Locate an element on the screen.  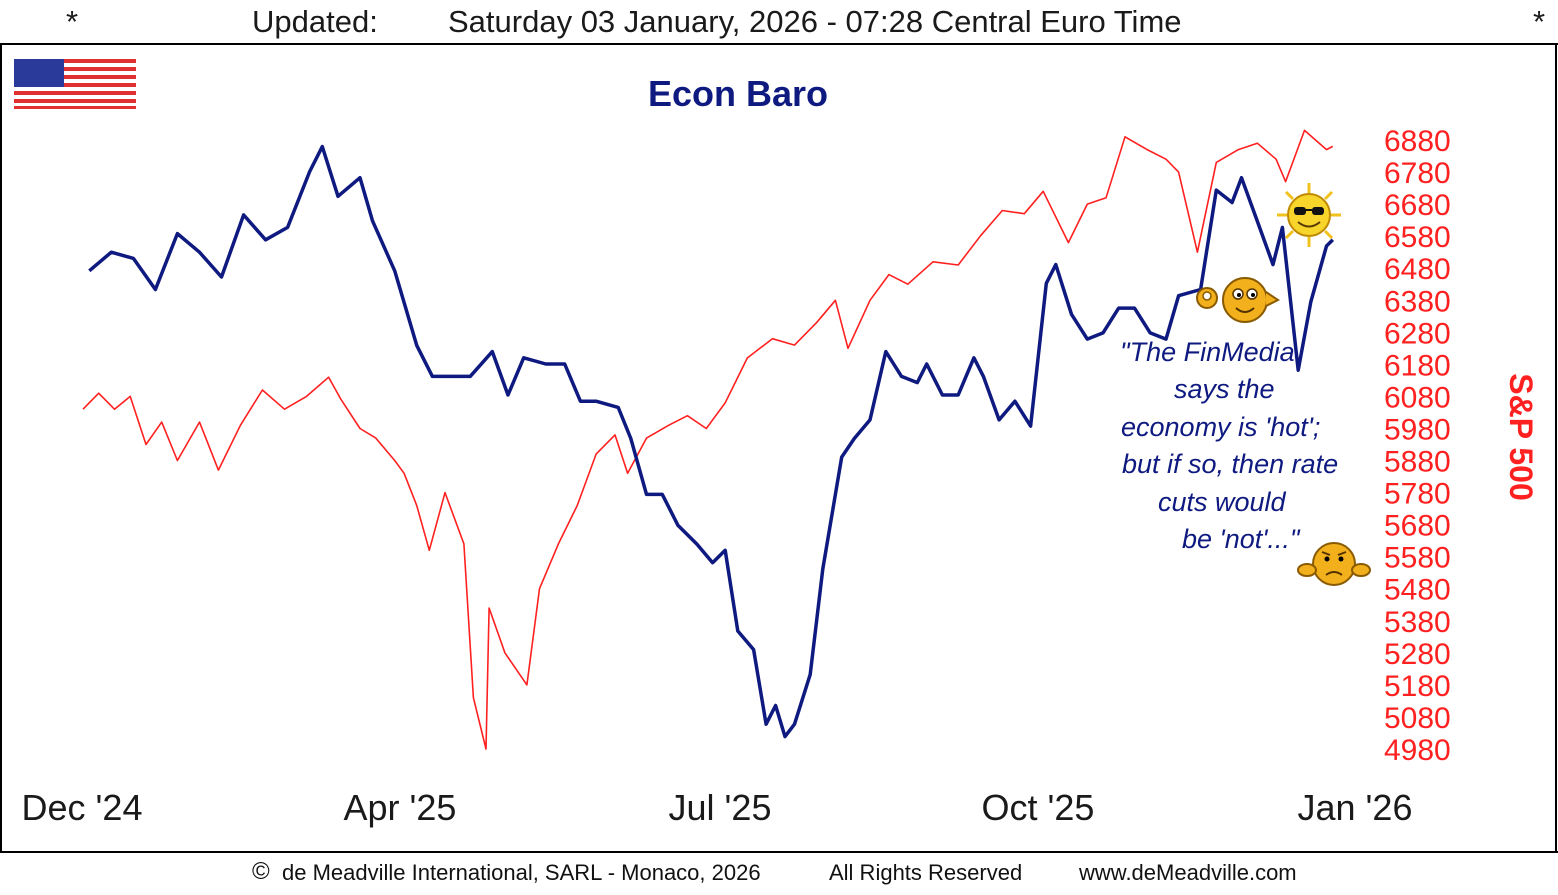
header-star-right: * is located at coordinates (1539, 21).